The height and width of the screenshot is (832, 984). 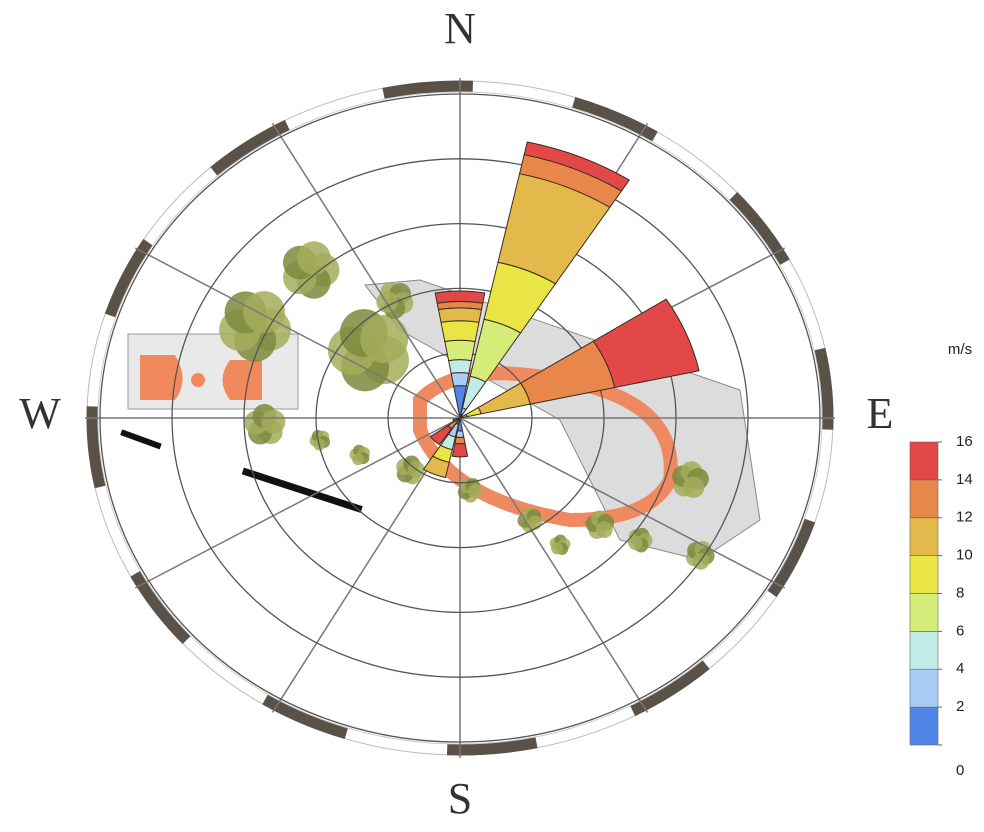 What do you see at coordinates (960, 668) in the screenshot?
I see `legend-tick-label: 4` at bounding box center [960, 668].